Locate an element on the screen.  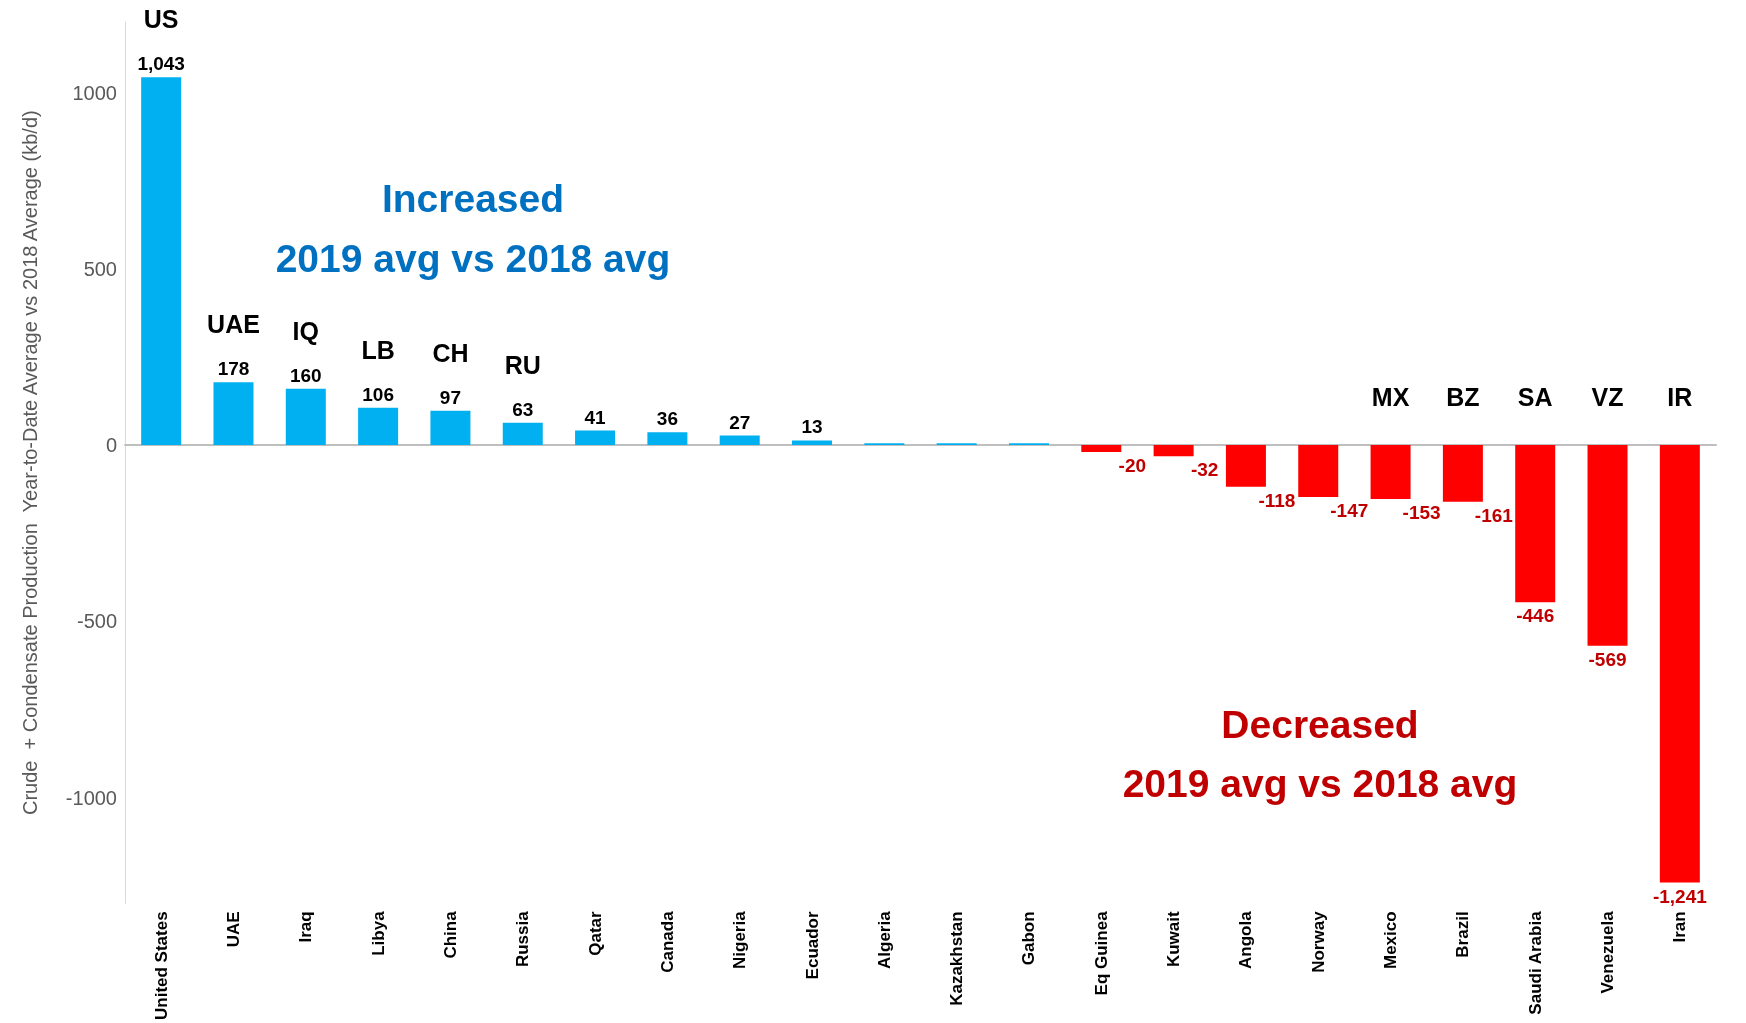
y-axis-title: Crude + Condensate Production Year-to-Date Average vs 2018 Average (kb/d) is located at coordinates (30, 463).